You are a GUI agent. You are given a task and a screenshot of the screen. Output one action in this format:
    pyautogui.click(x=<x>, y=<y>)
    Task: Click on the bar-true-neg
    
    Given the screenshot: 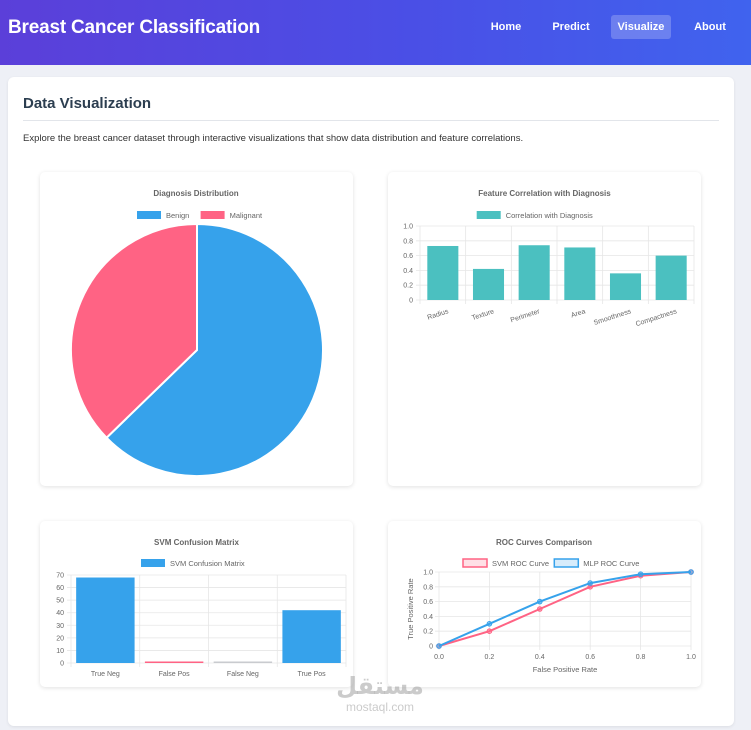 What is the action you would take?
    pyautogui.click(x=105, y=620)
    